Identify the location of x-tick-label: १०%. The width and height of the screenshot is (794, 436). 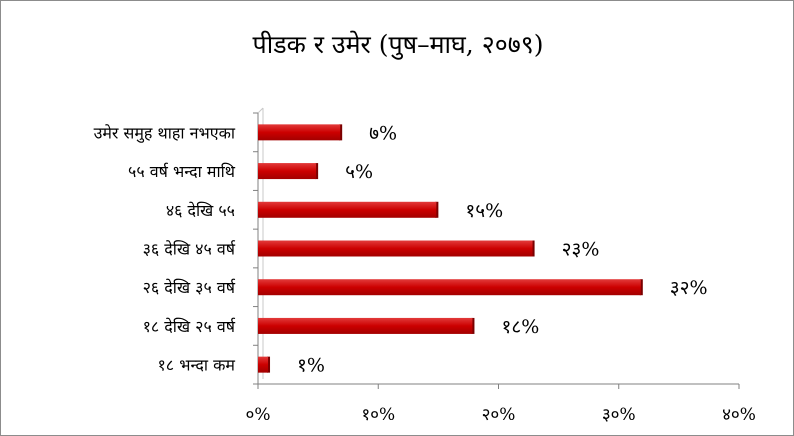
(378, 415).